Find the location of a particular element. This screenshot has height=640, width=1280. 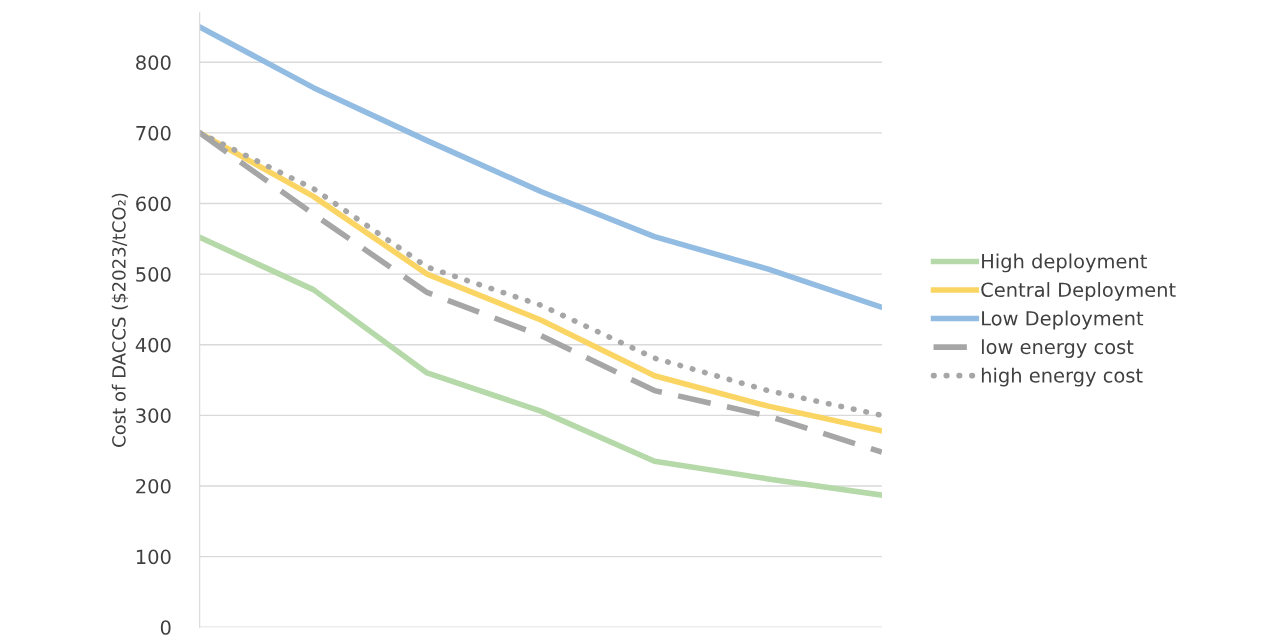

y-tick-label: 100 is located at coordinates (153, 557).